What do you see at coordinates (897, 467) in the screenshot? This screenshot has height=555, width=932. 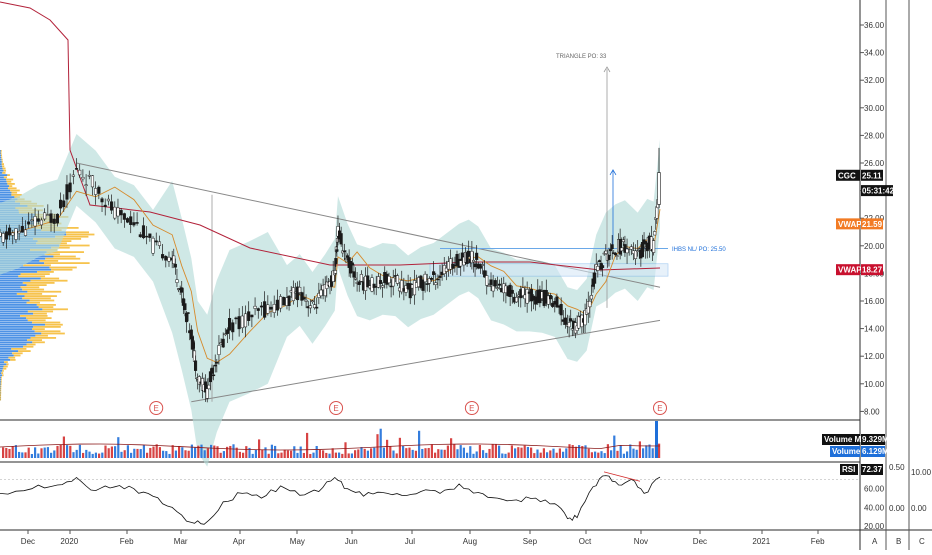 I see `osc2-tick-0: 0.50` at bounding box center [897, 467].